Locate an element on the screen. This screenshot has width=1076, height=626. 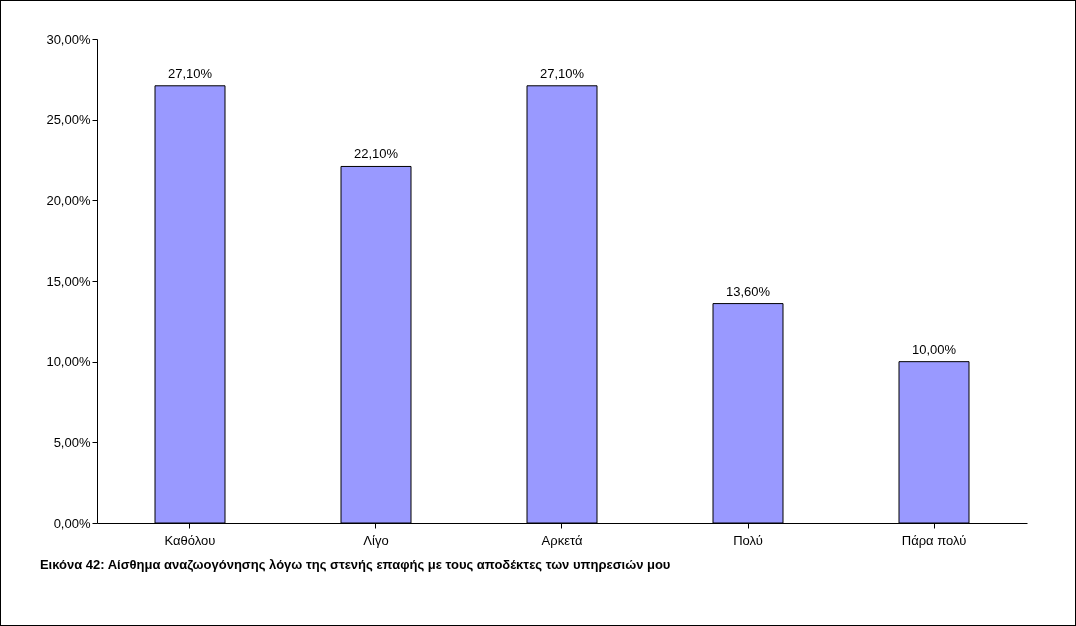
y-tick-label: 25,00% is located at coordinates (68, 120).